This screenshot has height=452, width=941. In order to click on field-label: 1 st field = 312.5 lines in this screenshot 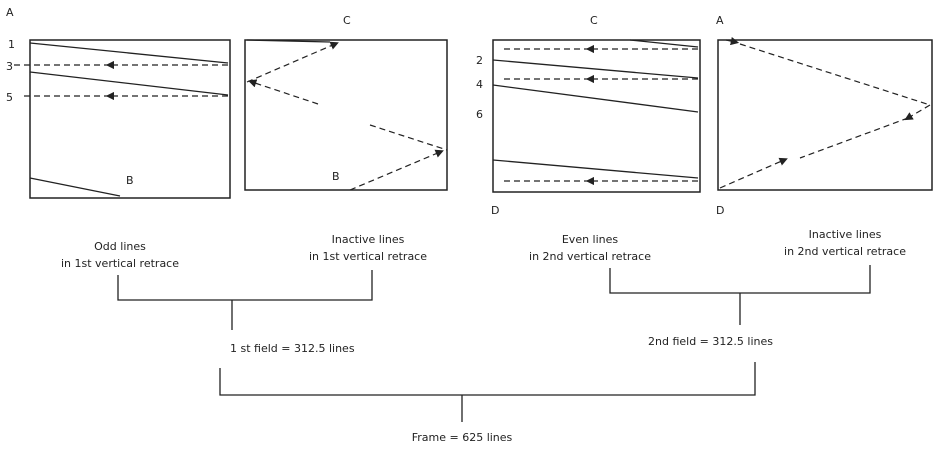, I will do `click(292, 348)`.